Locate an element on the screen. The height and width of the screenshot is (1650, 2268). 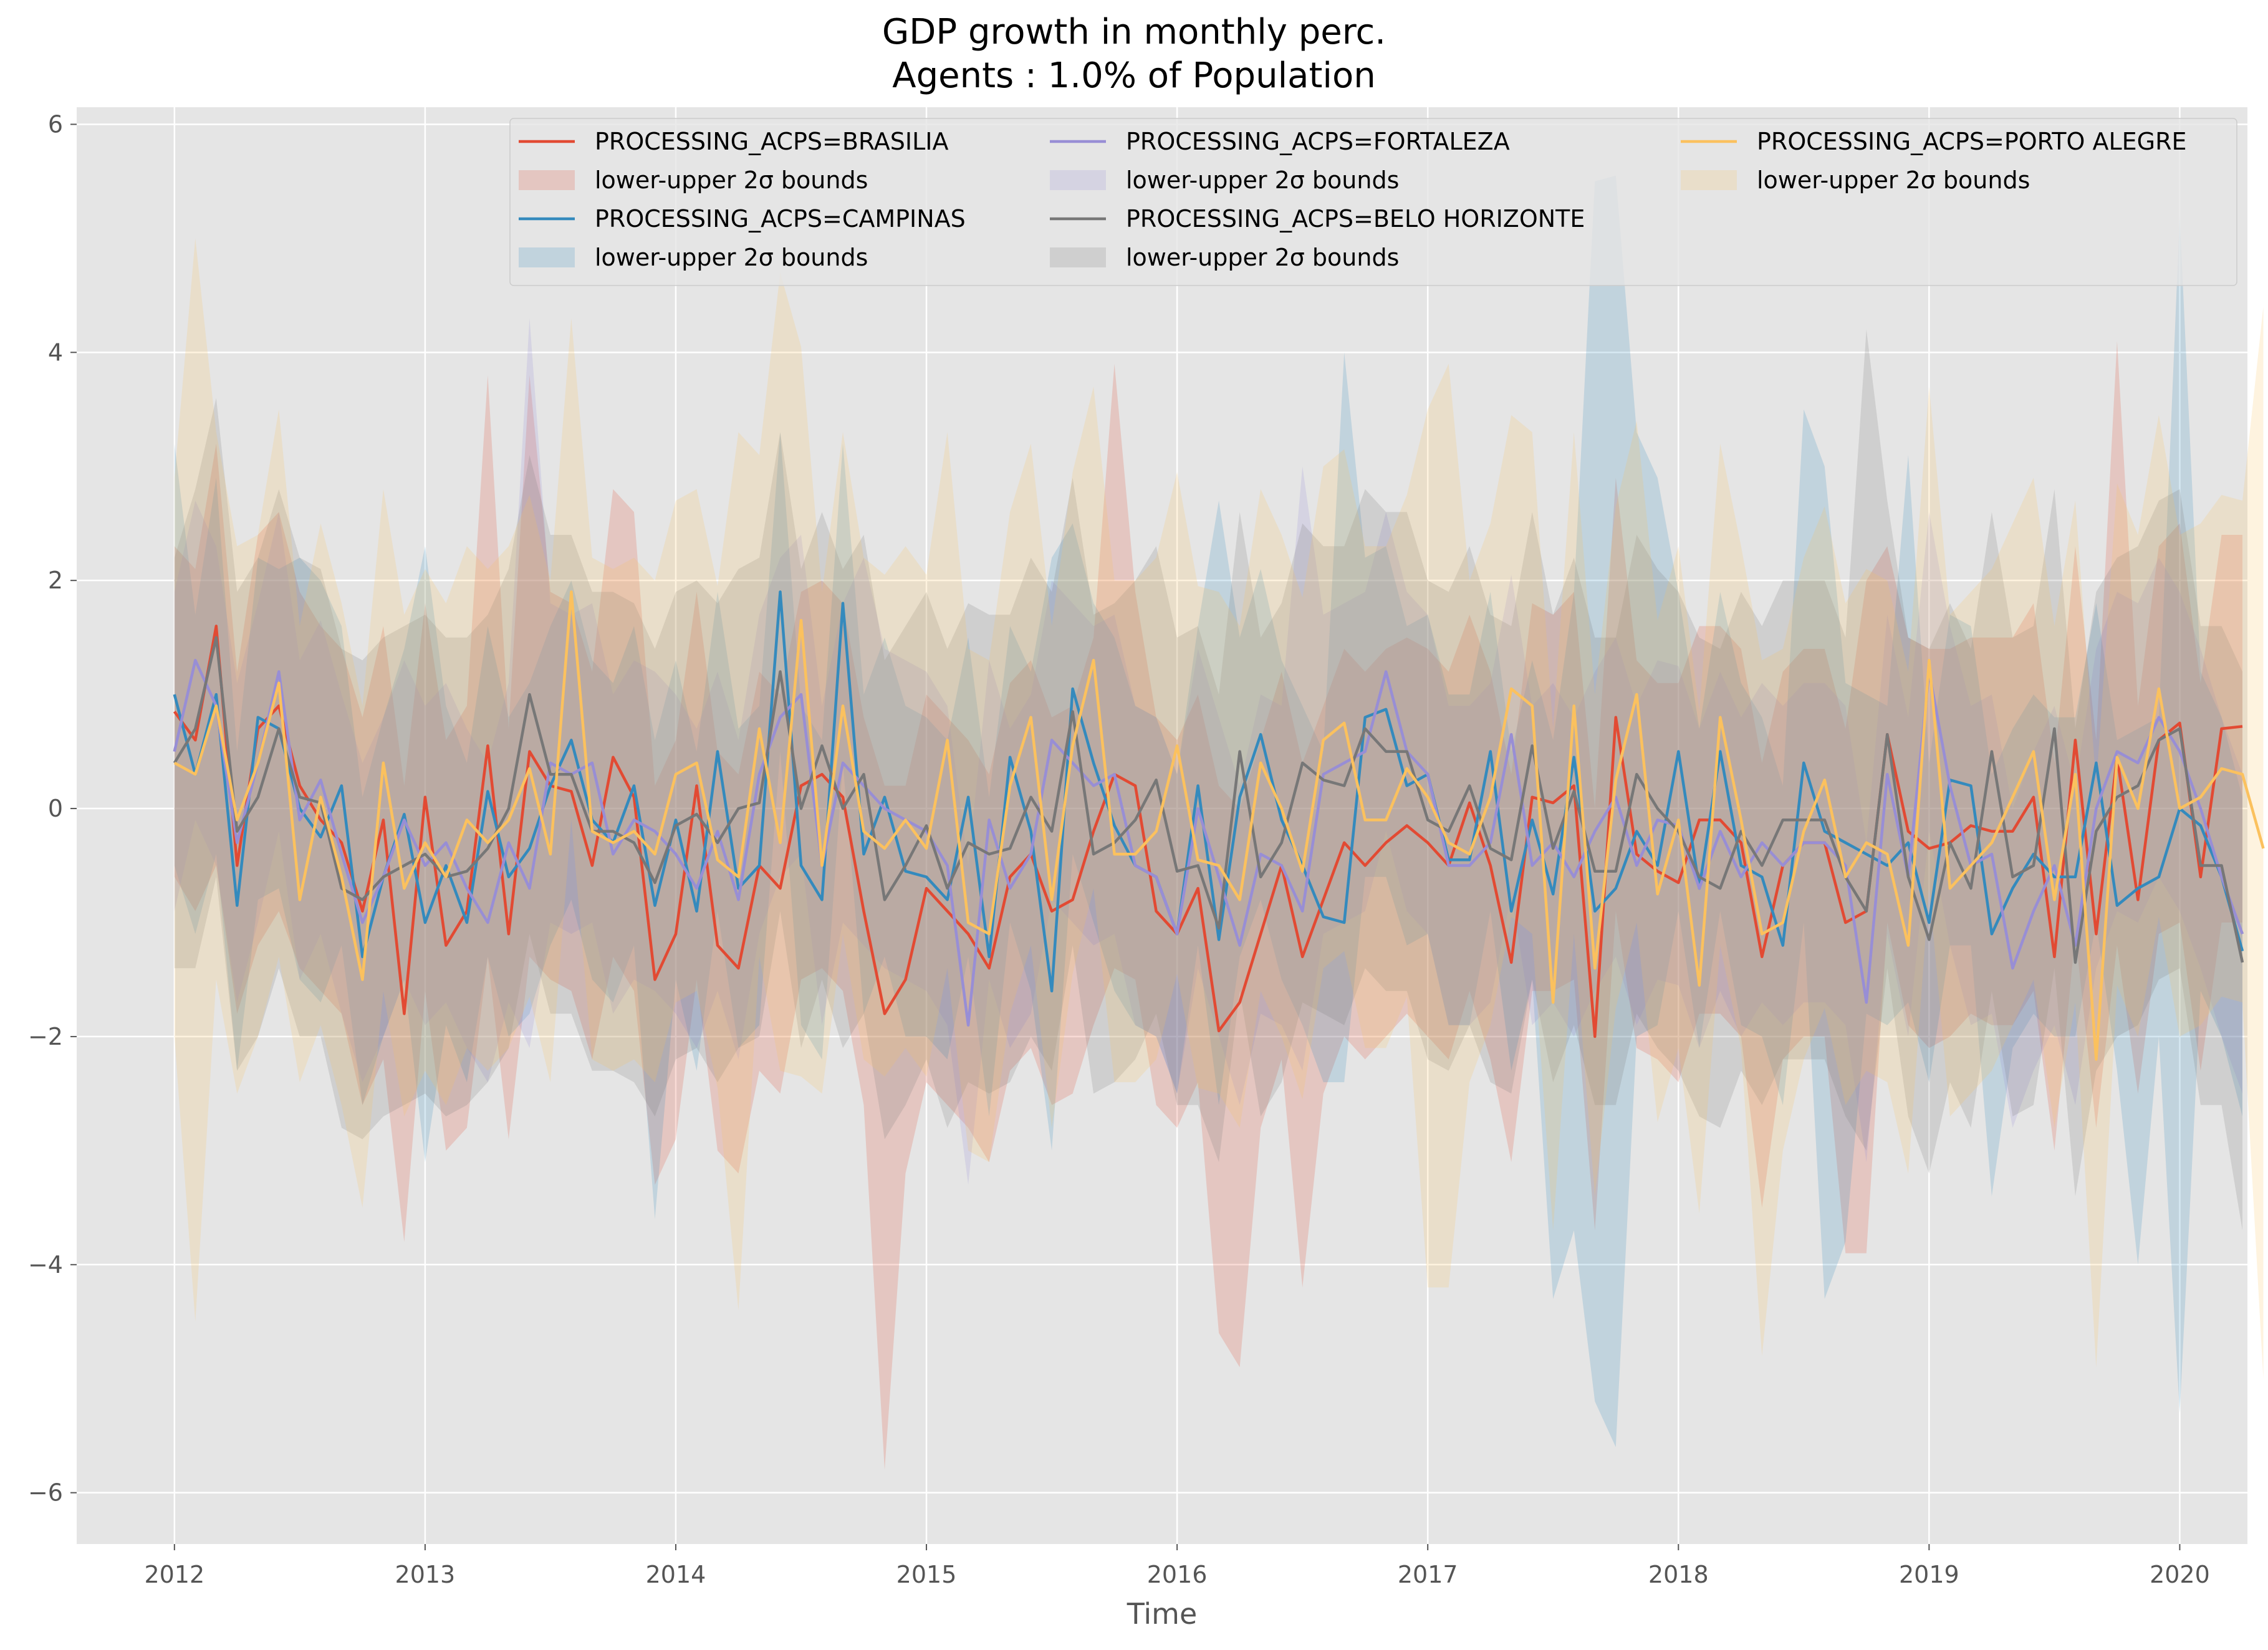
y-tick-label: −6 is located at coordinates (45, 1493).